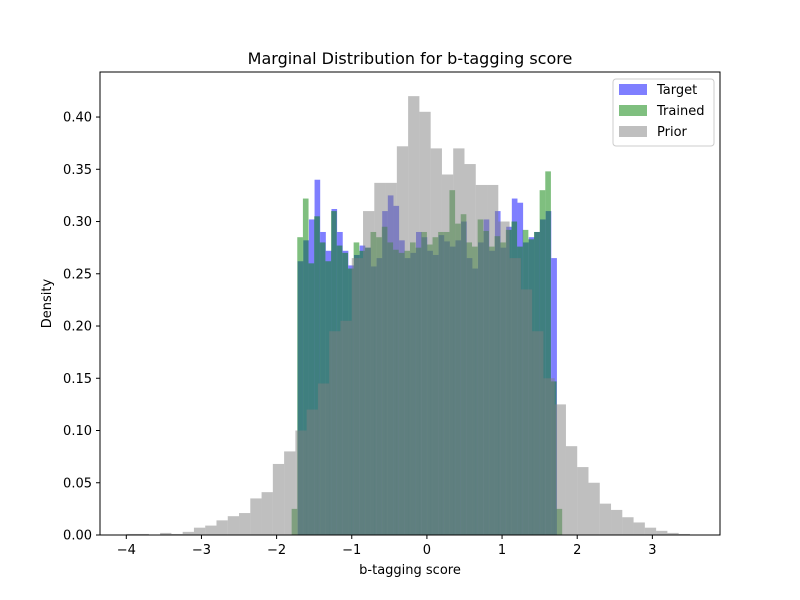  What do you see at coordinates (427, 550) in the screenshot?
I see `x-tick-label: 0` at bounding box center [427, 550].